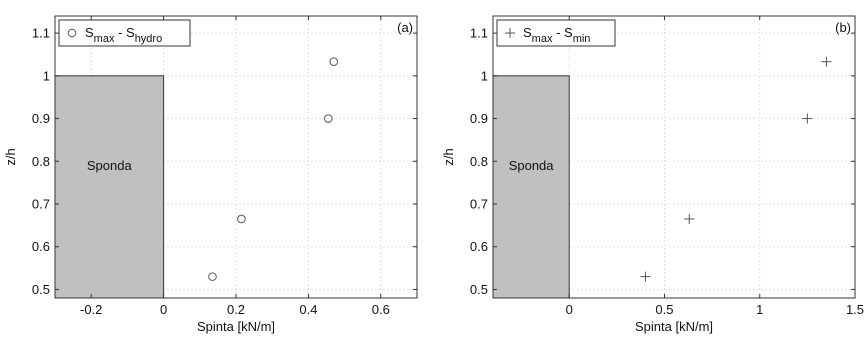 The width and height of the screenshot is (867, 338). What do you see at coordinates (843, 27) in the screenshot?
I see `panel-label: (b)` at bounding box center [843, 27].